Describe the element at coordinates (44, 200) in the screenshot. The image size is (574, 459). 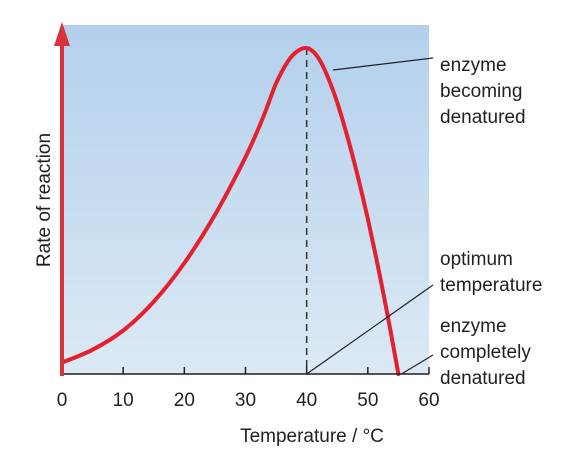
I see `y-axis-title: Rate of reaction` at that location.